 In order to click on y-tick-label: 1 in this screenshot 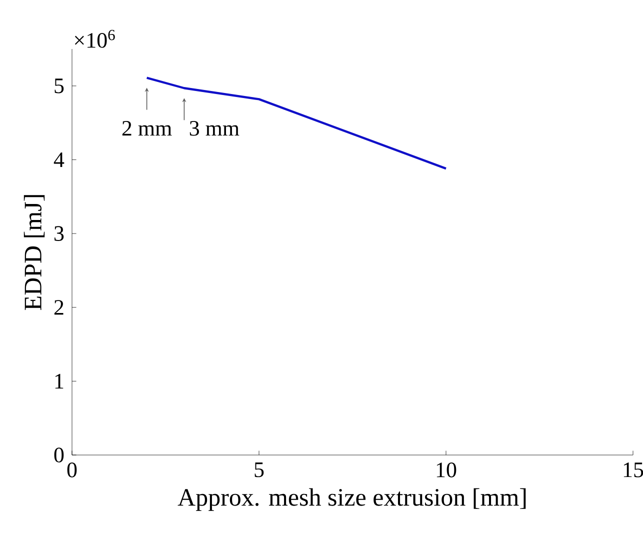, I will do `click(59, 381)`.